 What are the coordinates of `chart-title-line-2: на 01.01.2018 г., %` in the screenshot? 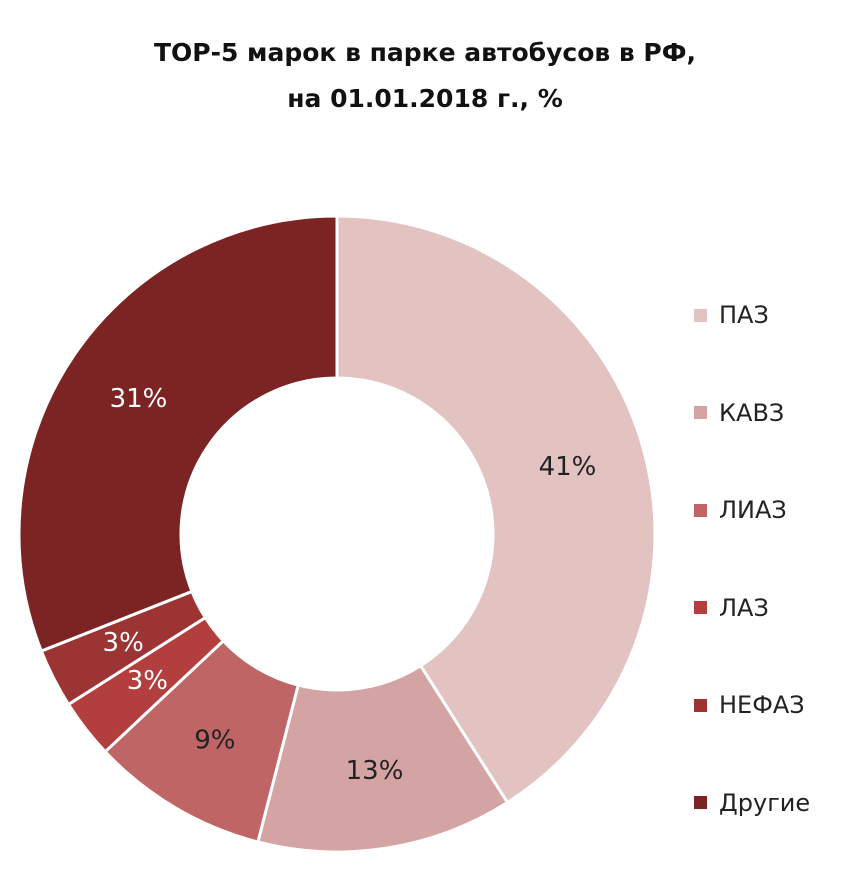 It's located at (425, 98).